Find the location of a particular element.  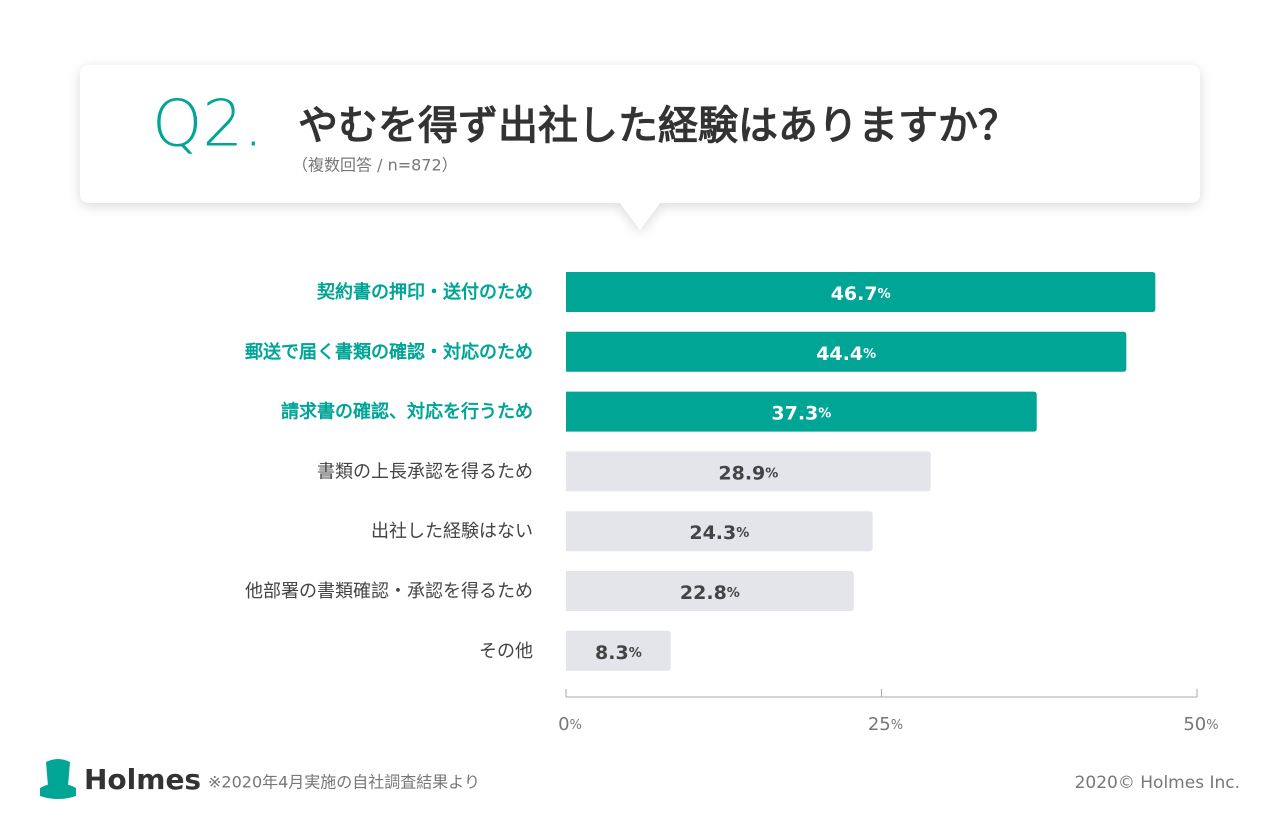

value-label: 44.4% is located at coordinates (846, 353).